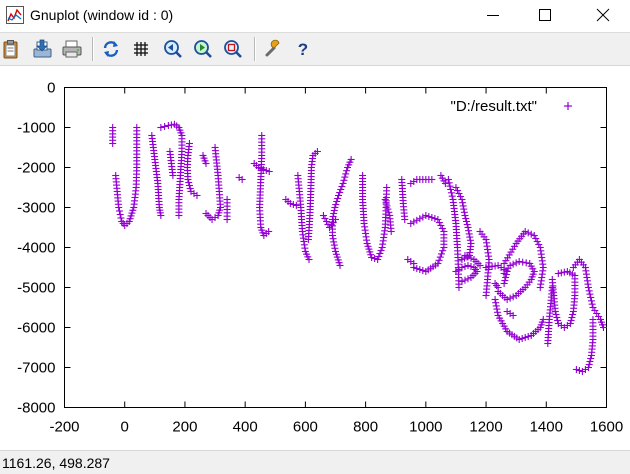  What do you see at coordinates (315, 16) in the screenshot?
I see `title-bar: Gnuplot (window id : 0)` at bounding box center [315, 16].